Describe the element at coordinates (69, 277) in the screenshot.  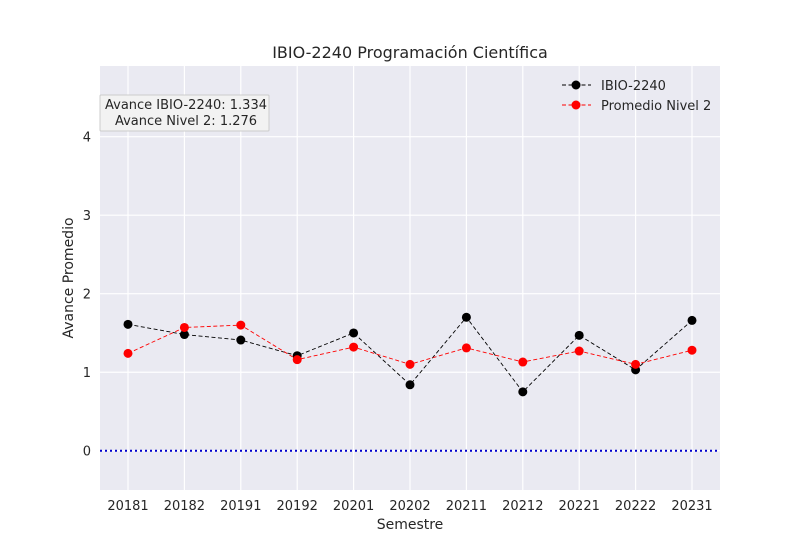
I see `y-axis-label: Avance Promedio` at that location.